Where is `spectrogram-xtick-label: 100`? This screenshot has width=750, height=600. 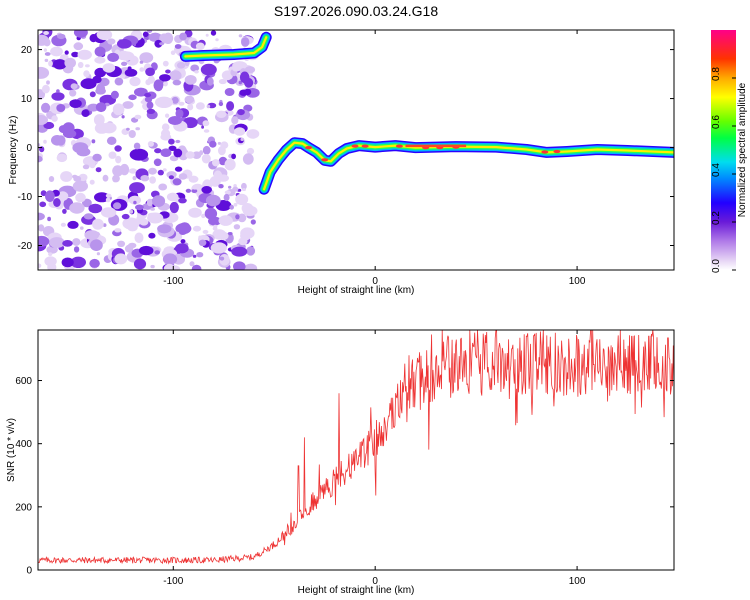
spectrogram-xtick-label: 100 is located at coordinates (577, 281).